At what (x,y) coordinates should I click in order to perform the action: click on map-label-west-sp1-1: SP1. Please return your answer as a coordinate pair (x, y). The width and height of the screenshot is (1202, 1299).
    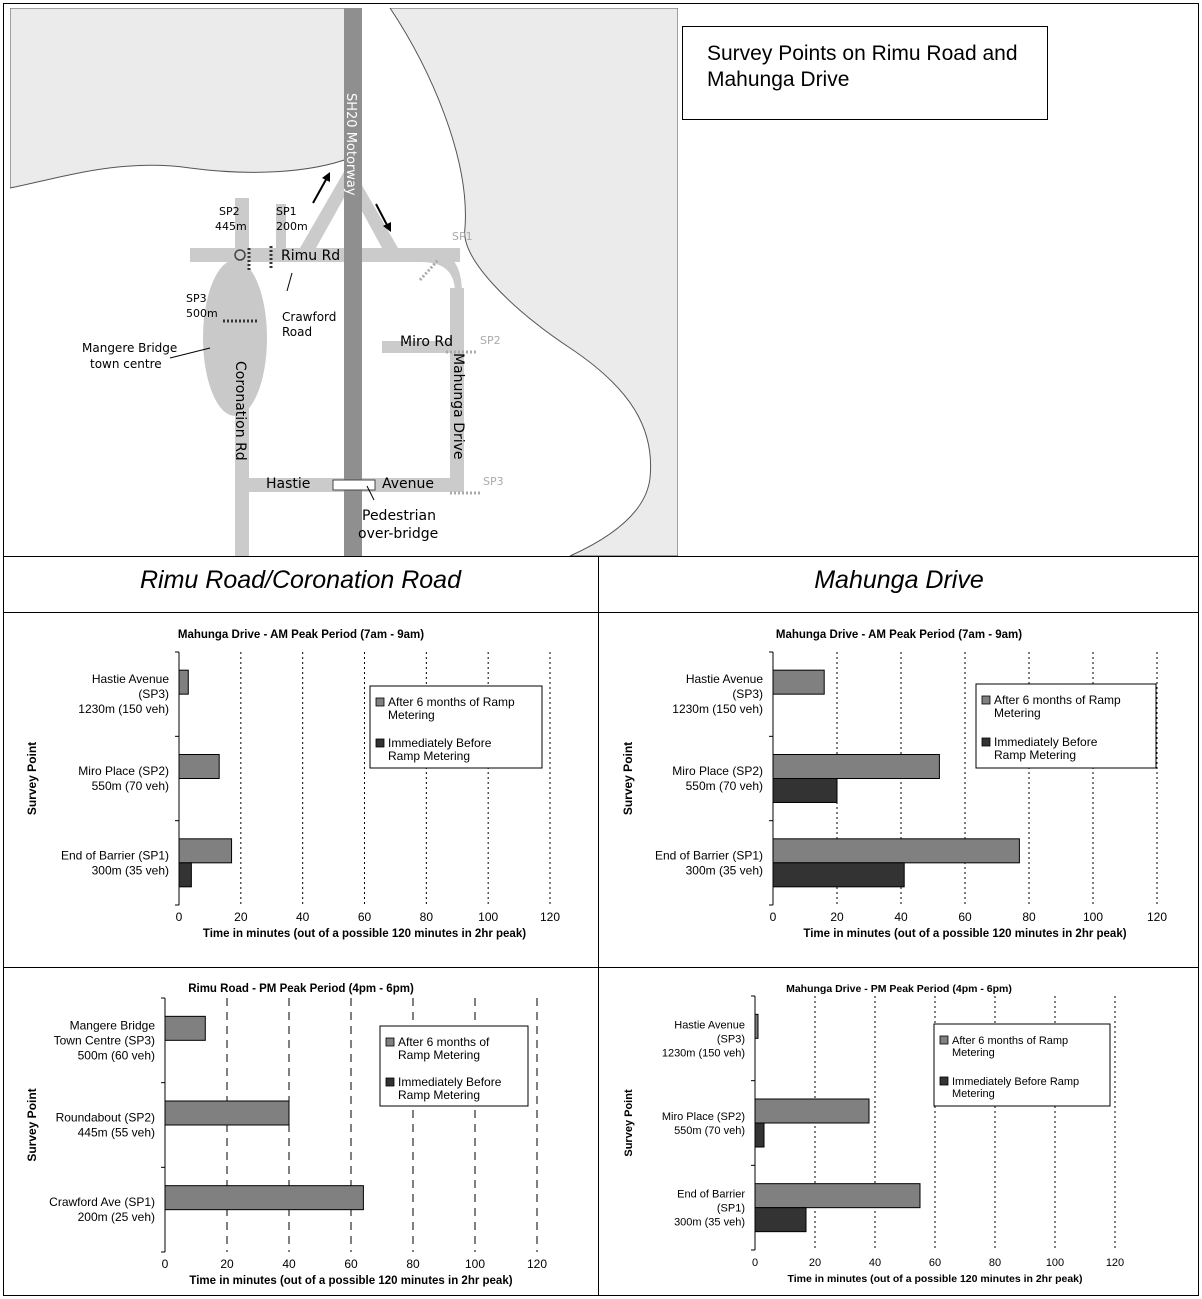
    Looking at the image, I should click on (286, 211).